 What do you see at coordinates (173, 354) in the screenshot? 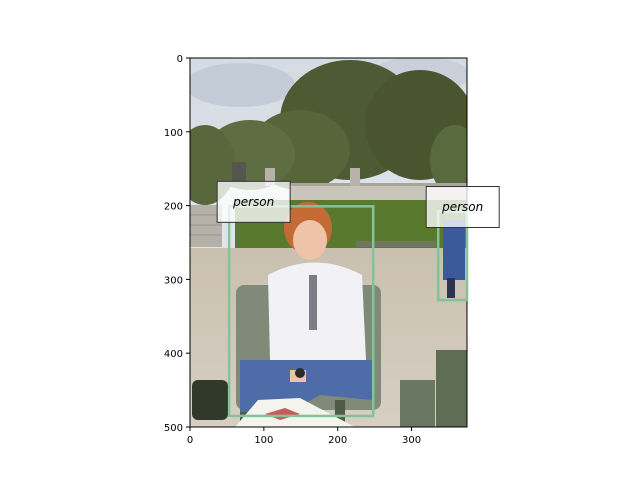
I see `y-tick-label: 400` at bounding box center [173, 354].